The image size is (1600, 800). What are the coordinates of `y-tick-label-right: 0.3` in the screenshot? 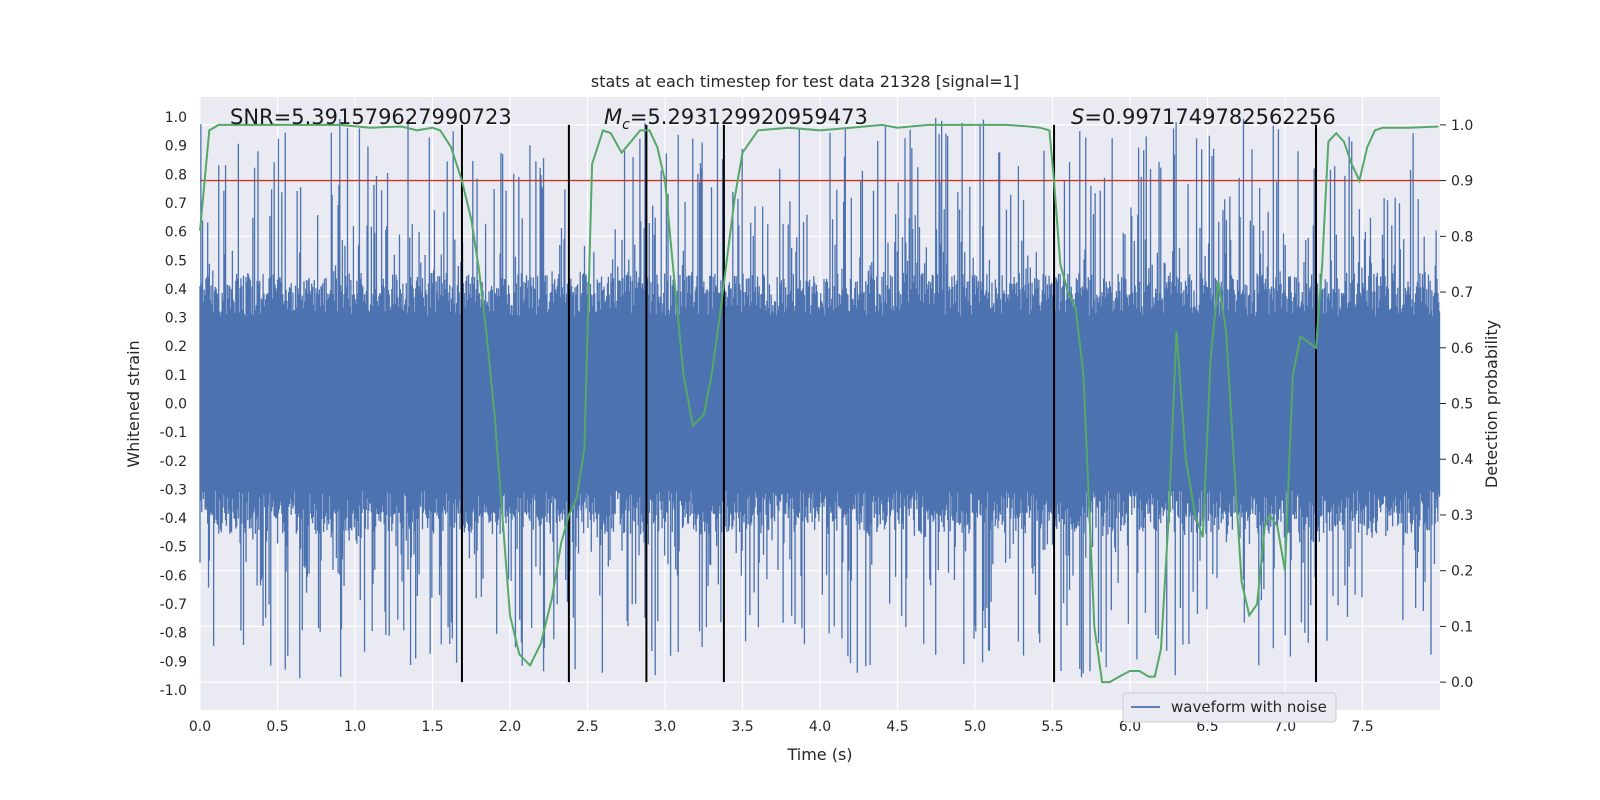 It's located at (1462, 516).